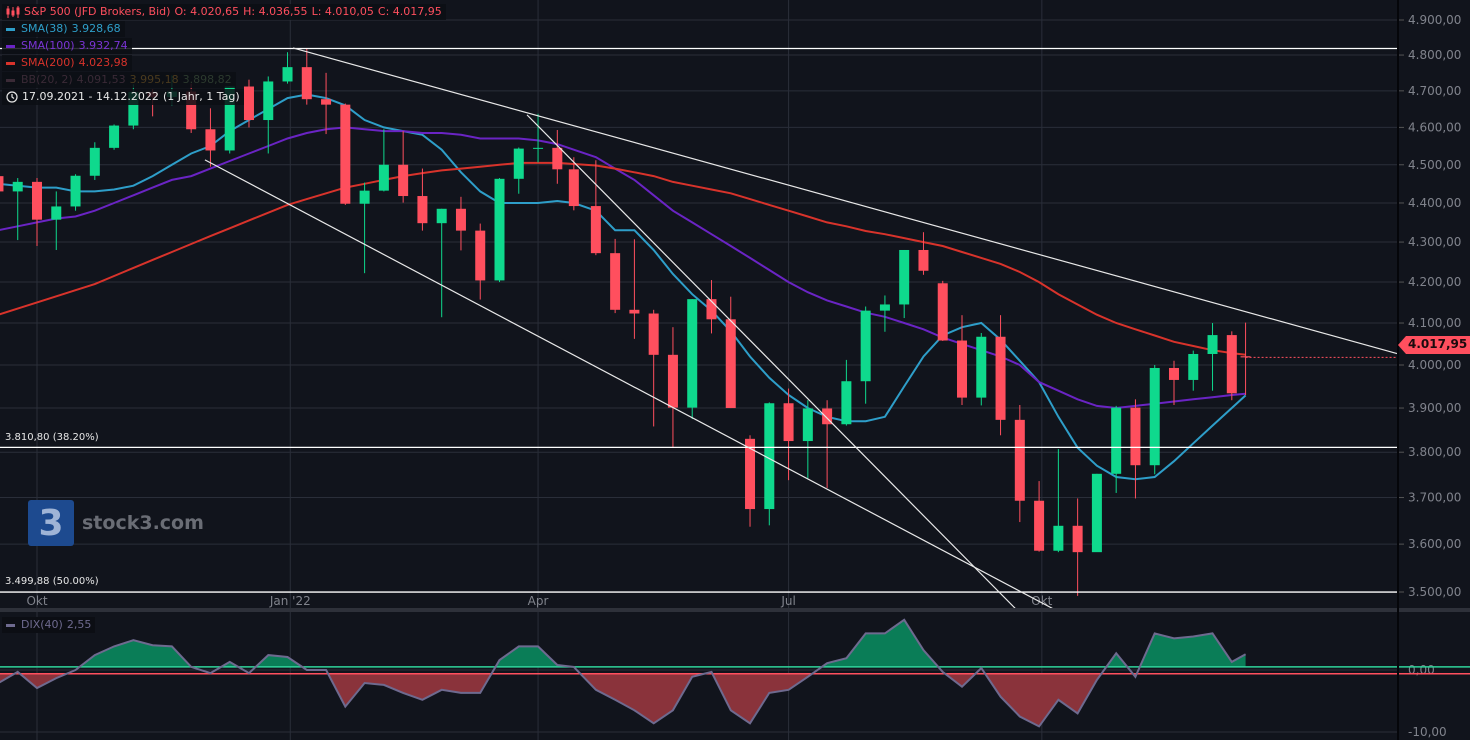 The height and width of the screenshot is (740, 1470). I want to click on sma100-legend: SMA(100) 3.932,74, so click(67, 46).